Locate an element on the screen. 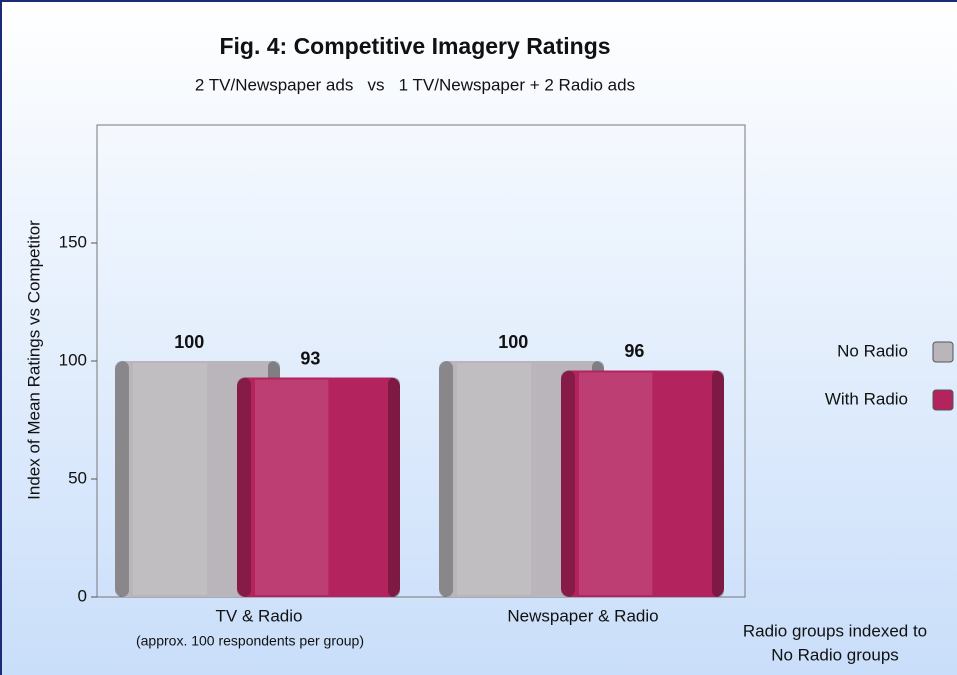 The image size is (957, 675). data-label: 93 is located at coordinates (310, 358).